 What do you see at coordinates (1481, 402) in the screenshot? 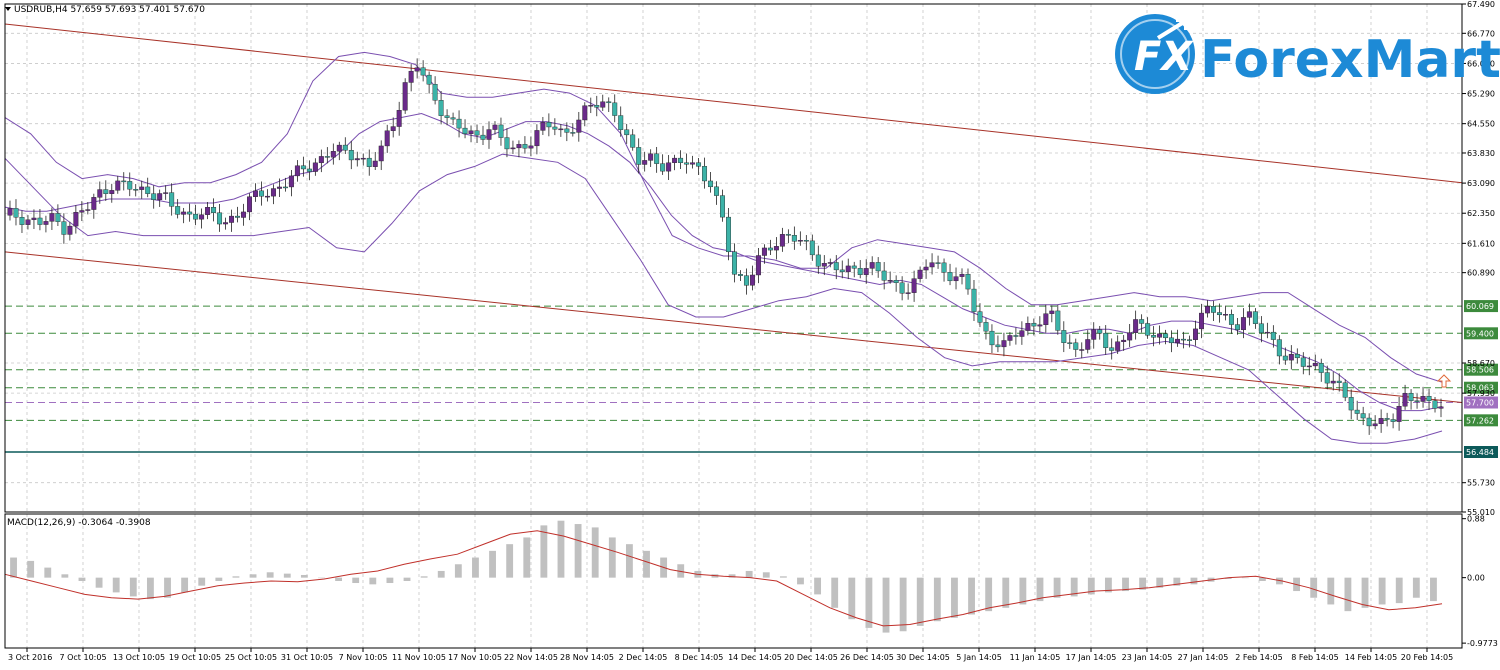
I see `level-label-box` at bounding box center [1481, 402].